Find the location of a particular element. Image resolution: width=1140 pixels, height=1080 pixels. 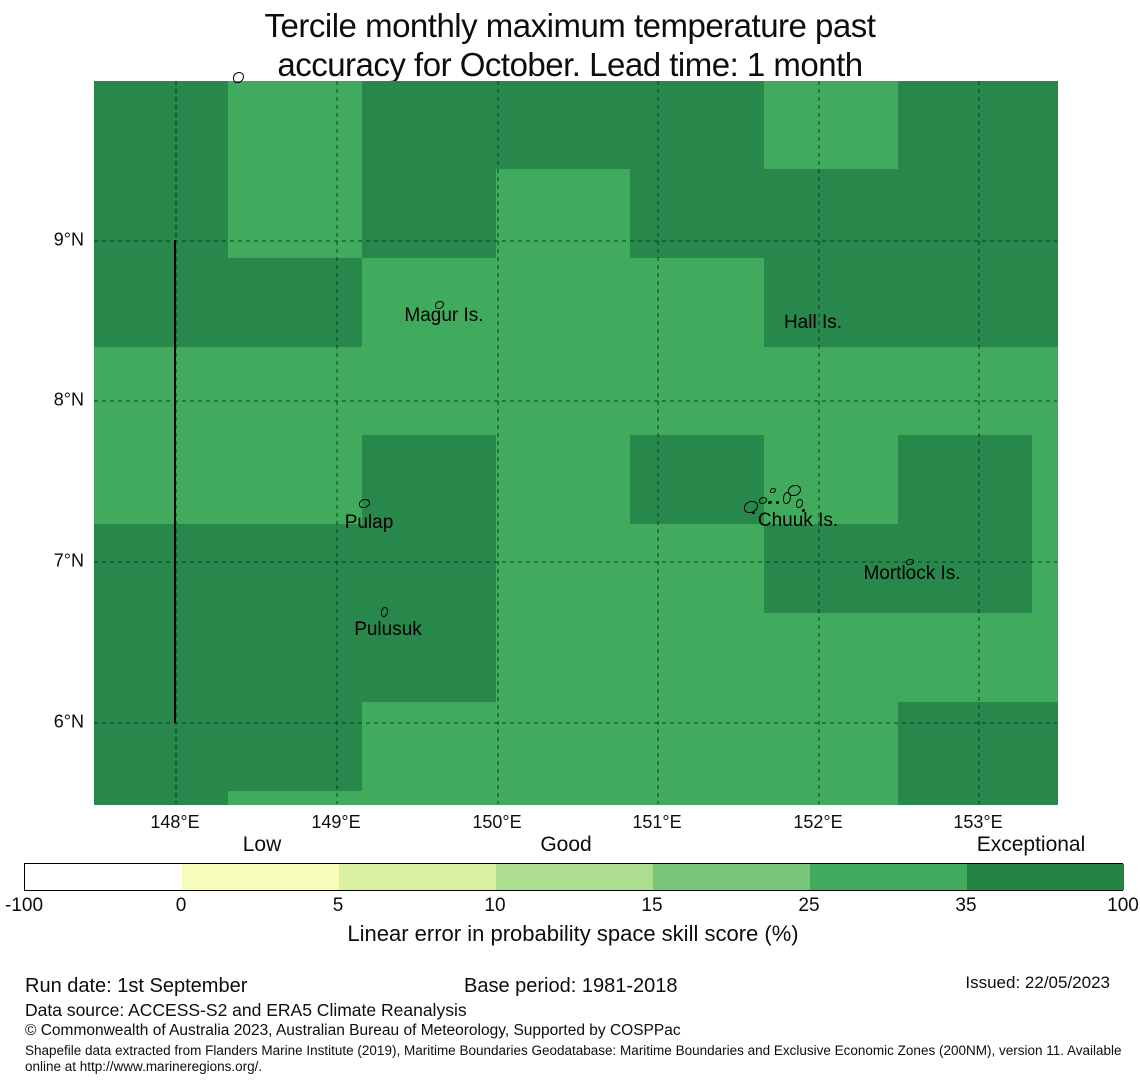

island-label: Chuuk Is. is located at coordinates (798, 520).